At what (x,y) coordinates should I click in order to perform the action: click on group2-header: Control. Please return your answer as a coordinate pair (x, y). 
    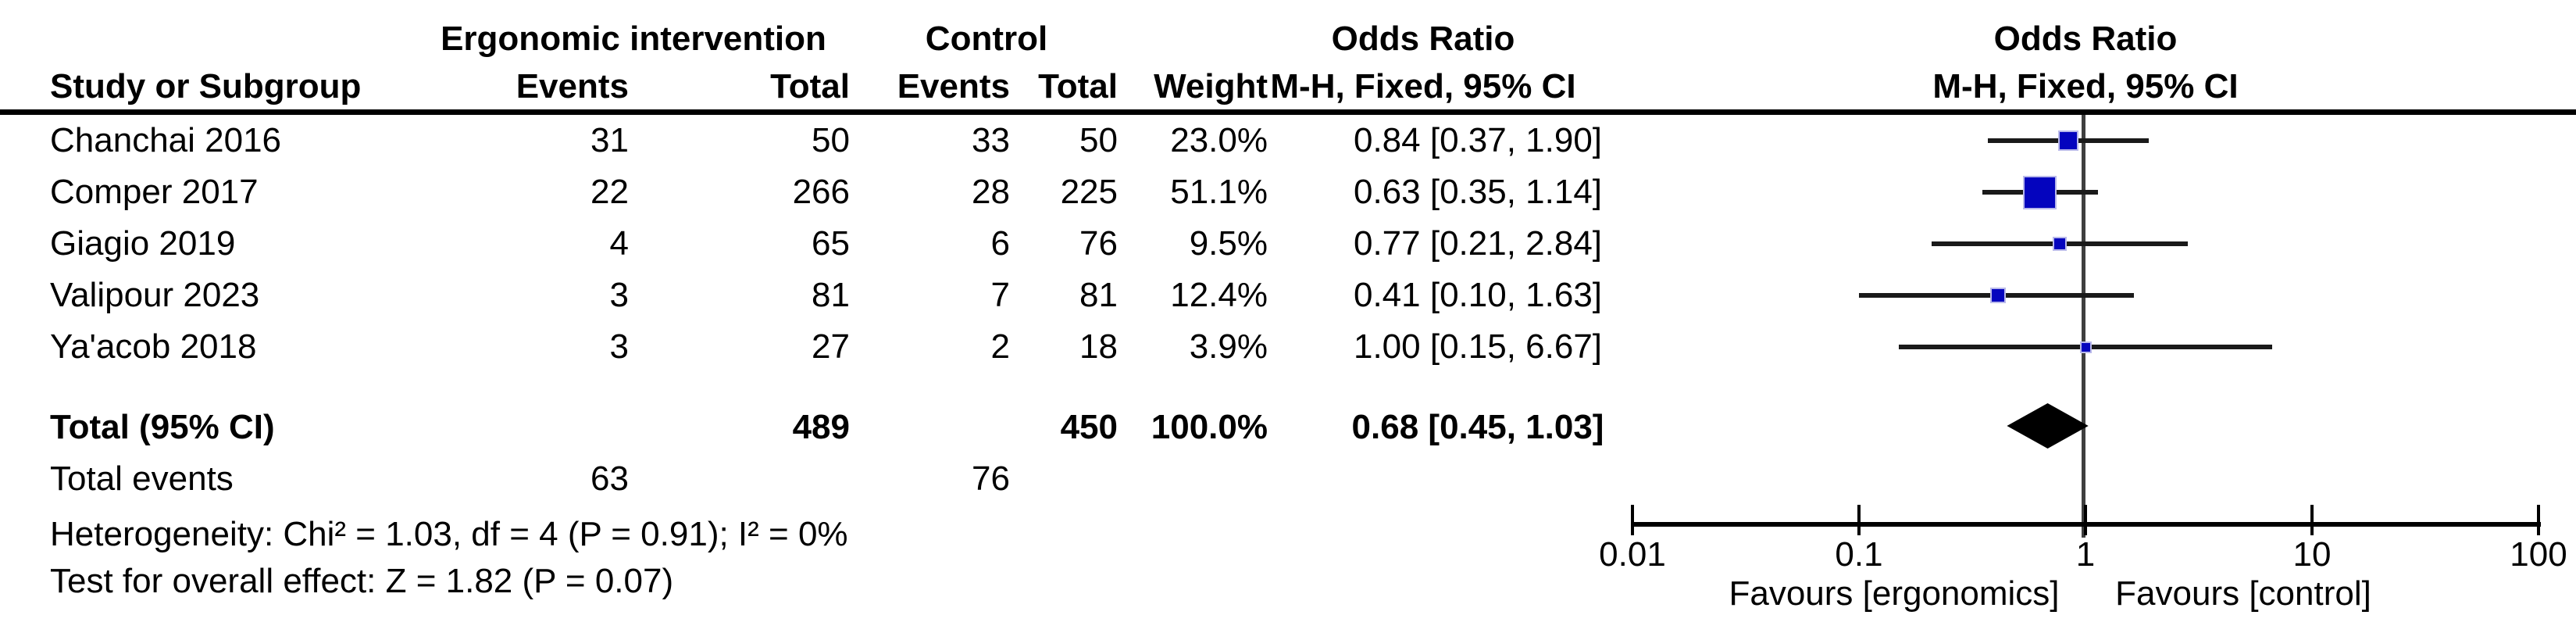
    Looking at the image, I should click on (986, 39).